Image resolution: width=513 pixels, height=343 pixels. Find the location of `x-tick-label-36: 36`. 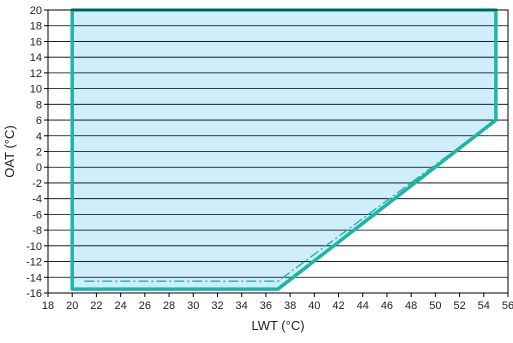

x-tick-label-36: 36 is located at coordinates (266, 306).